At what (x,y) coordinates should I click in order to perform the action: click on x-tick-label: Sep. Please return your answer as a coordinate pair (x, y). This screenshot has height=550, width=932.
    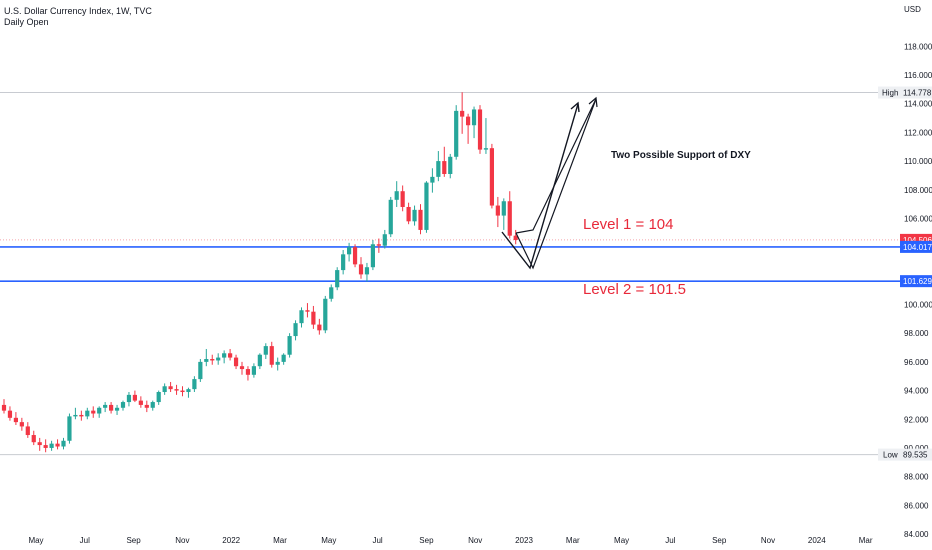
    Looking at the image, I should click on (719, 540).